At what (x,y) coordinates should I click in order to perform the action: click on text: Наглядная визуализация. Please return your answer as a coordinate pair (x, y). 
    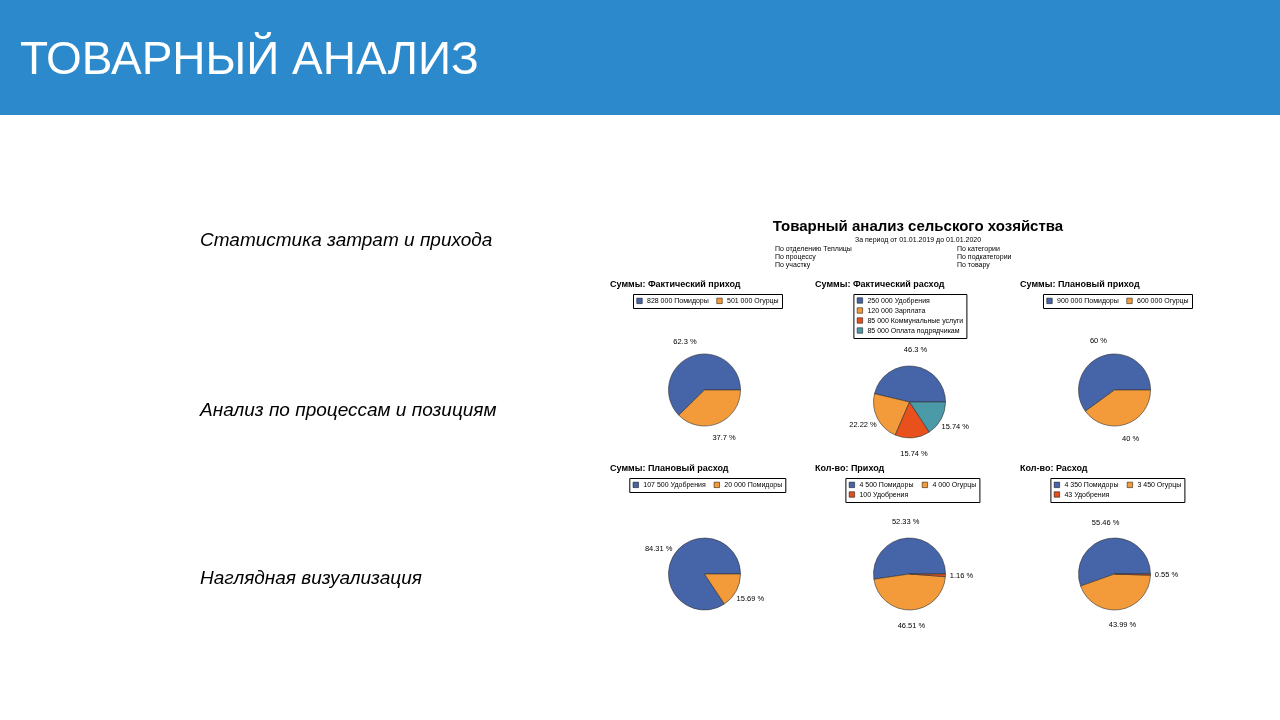
    Looking at the image, I should click on (311, 577).